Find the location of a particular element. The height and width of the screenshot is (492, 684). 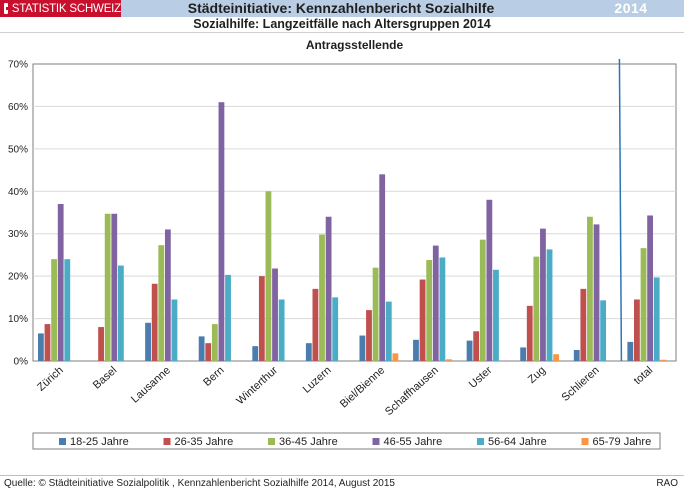

x-tick-label: Uster is located at coordinates (481, 377).